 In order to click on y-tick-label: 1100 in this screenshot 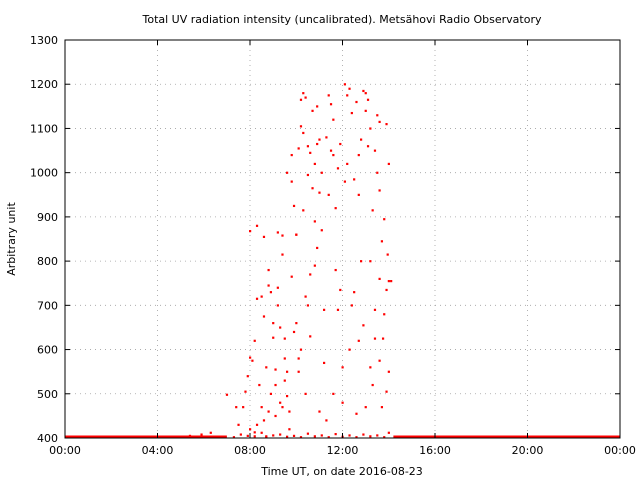, I will do `click(44, 128)`.